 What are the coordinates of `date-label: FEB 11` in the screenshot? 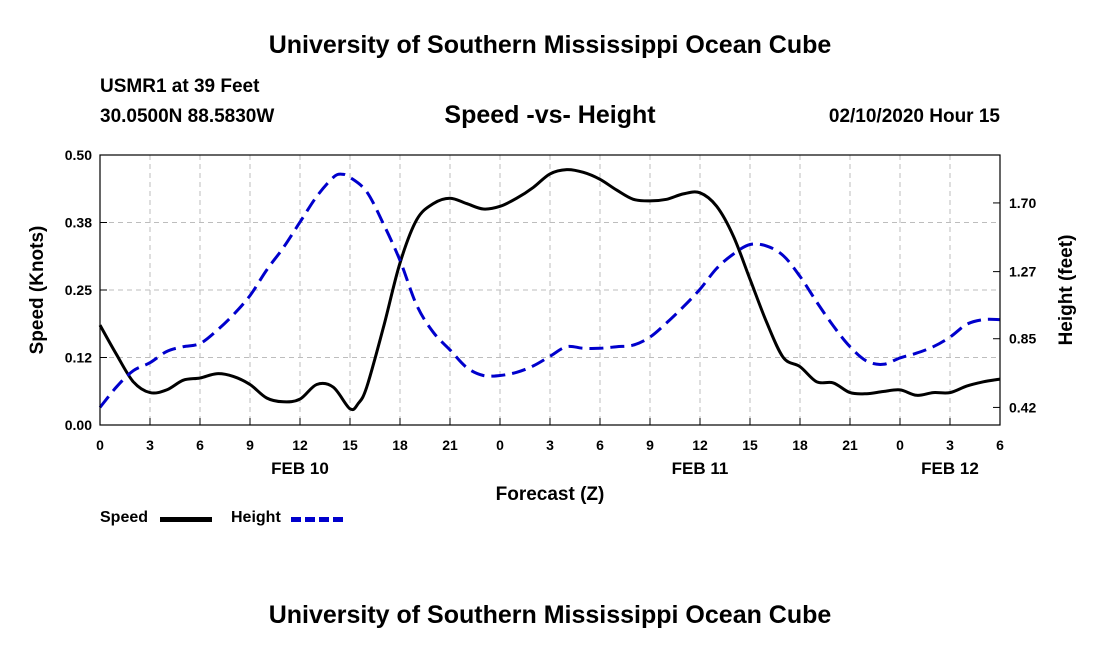 It's located at (700, 468).